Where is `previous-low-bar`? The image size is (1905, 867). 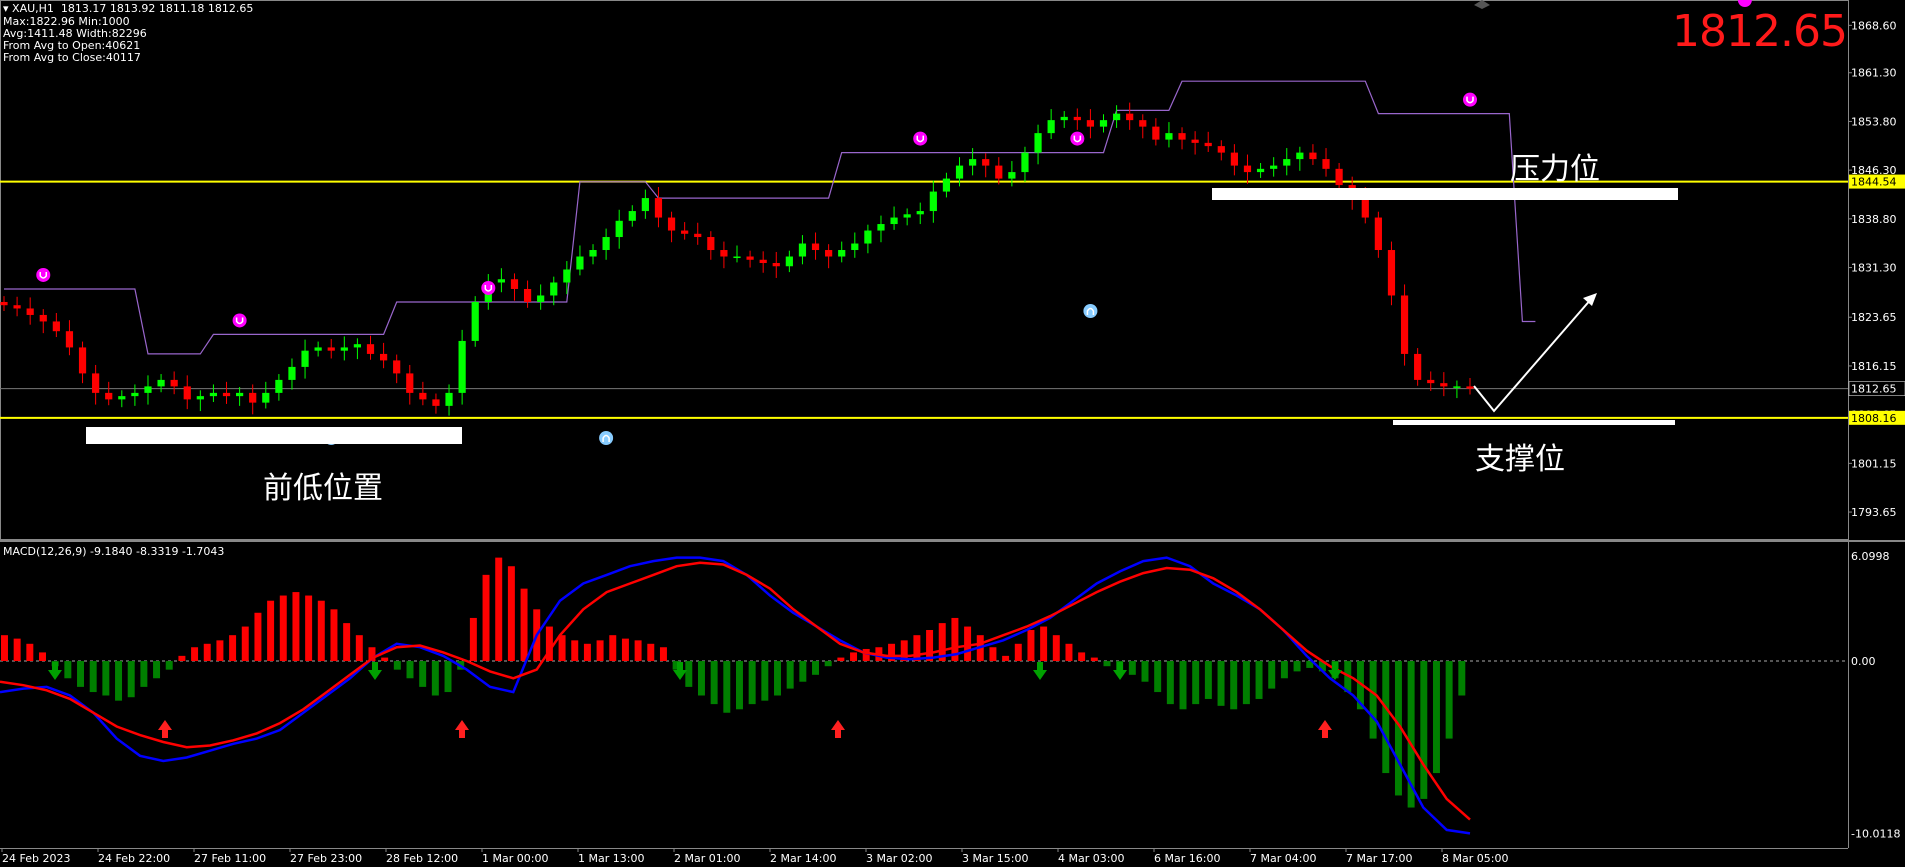
previous-low-bar is located at coordinates (274, 435).